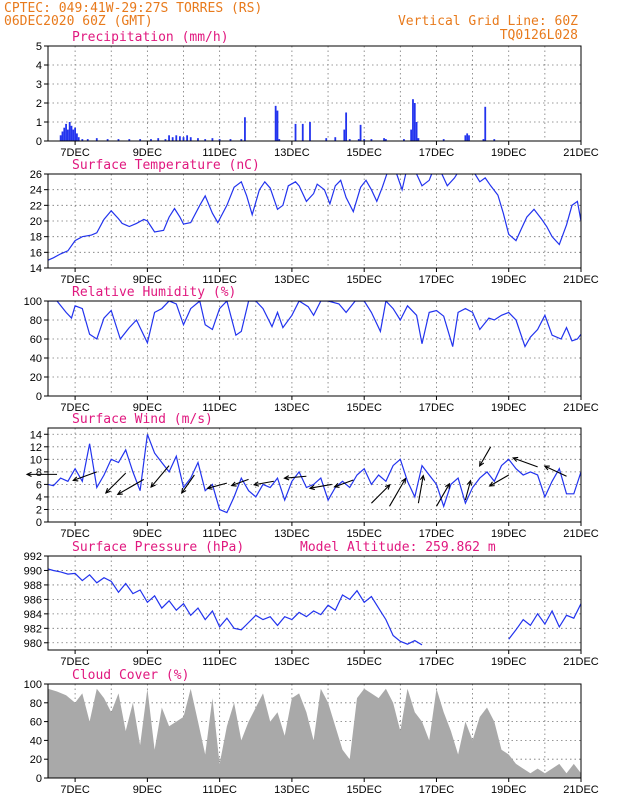 This screenshot has width=618, height=800. Describe the element at coordinates (33, 302) in the screenshot. I see `ytick-label: 100` at that location.